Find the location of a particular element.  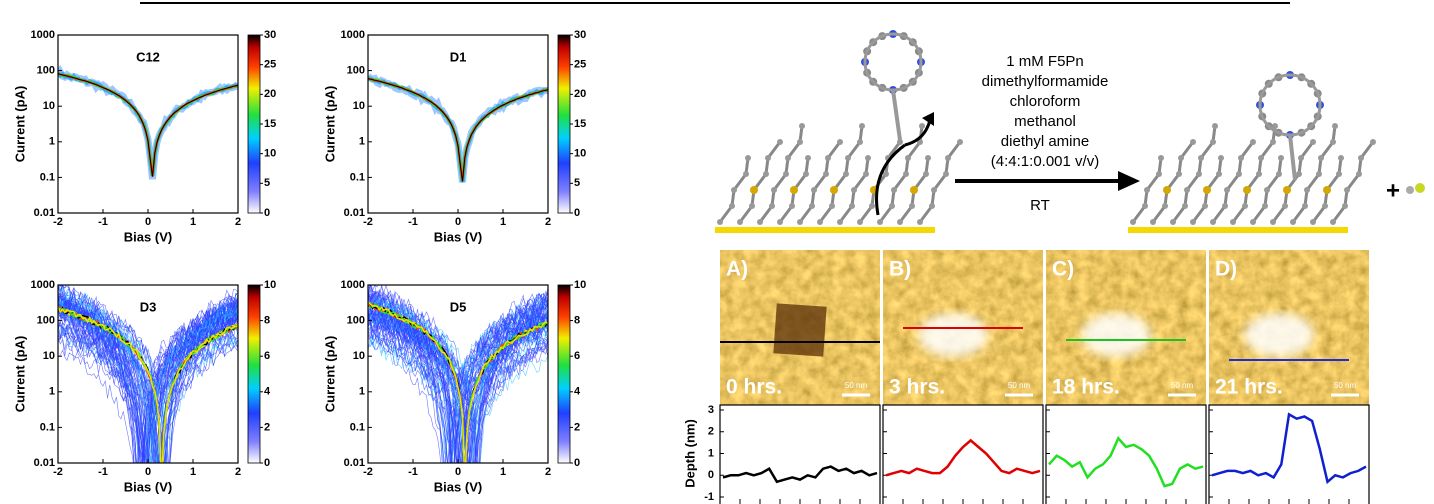

arrowhead is located at coordinates (1129, 181).